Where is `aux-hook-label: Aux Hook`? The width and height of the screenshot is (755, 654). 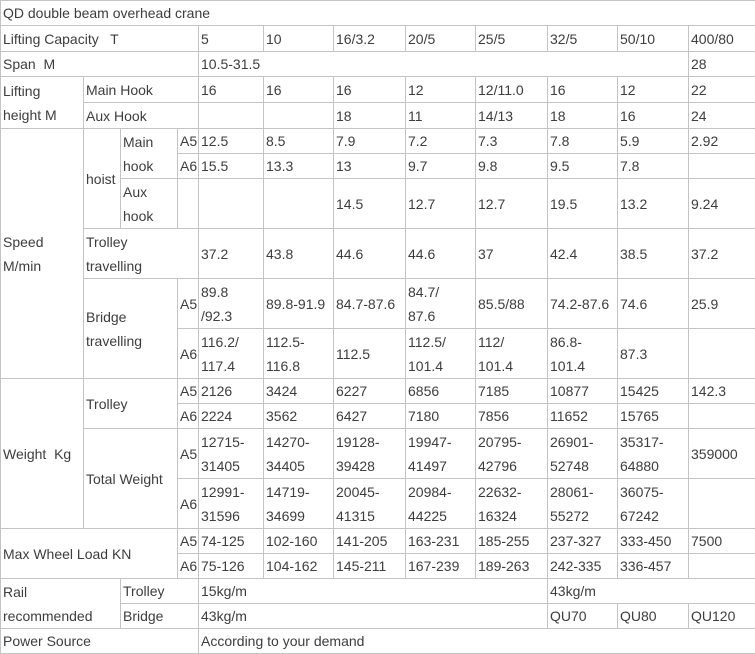 aux-hook-label: Aux Hook is located at coordinates (141, 116).